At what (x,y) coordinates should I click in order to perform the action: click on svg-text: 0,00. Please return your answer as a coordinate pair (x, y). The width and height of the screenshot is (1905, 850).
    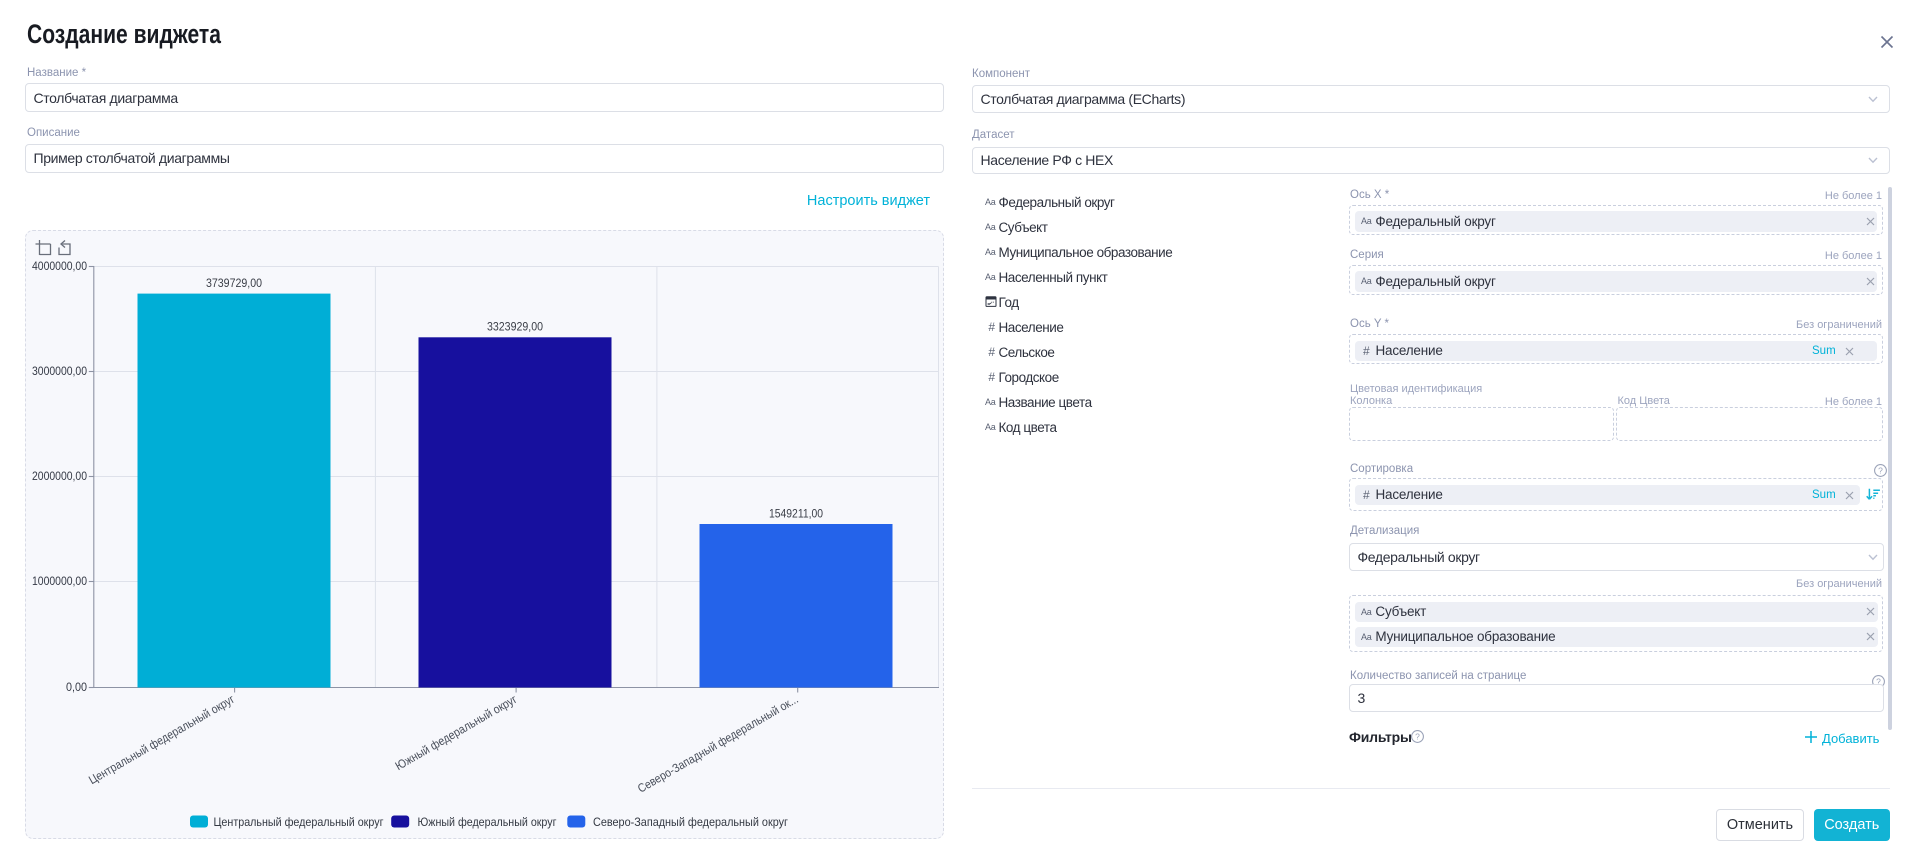
    Looking at the image, I should click on (76, 688).